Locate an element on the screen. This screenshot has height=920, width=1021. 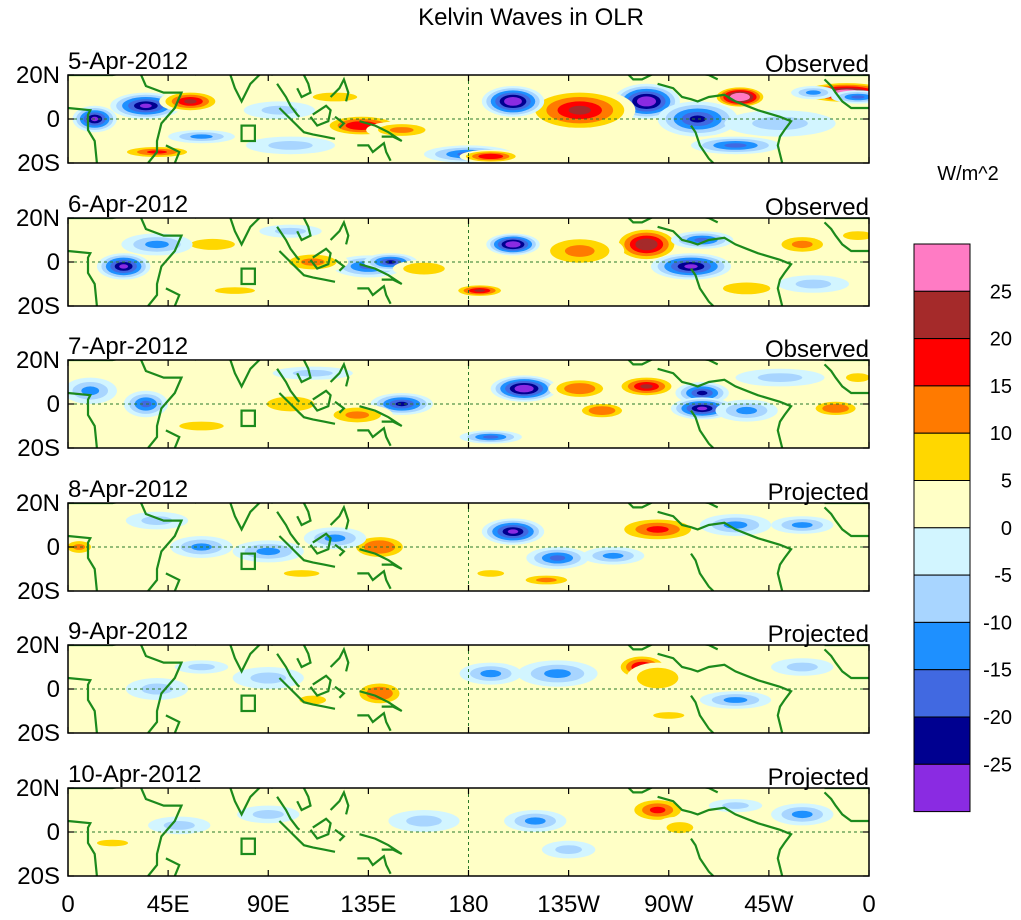
colorbar-label: -5 is located at coordinates (1003, 576).